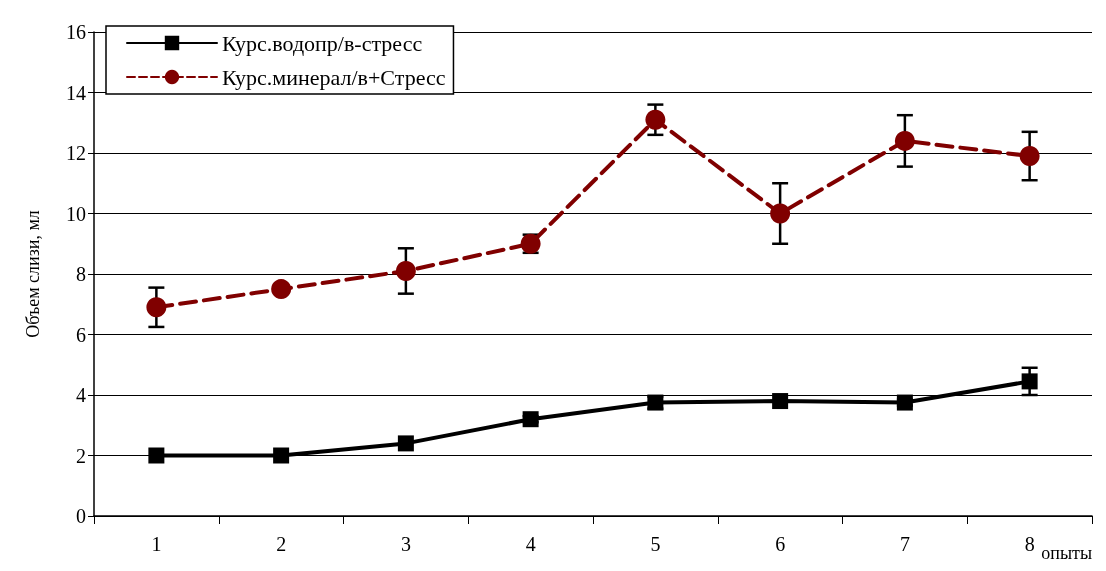 Image resolution: width=1106 pixels, height=571 pixels. Describe the element at coordinates (76, 92) in the screenshot. I see `y-tick-label: 14` at that location.